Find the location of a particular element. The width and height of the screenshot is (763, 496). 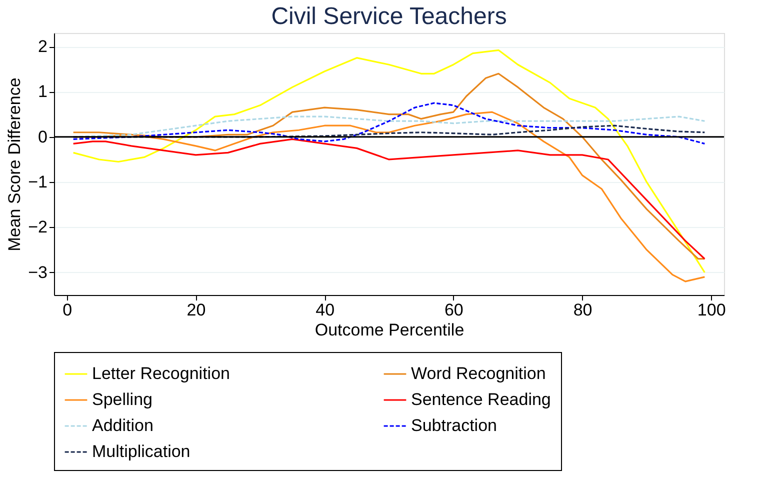

x-tick-label: 20 is located at coordinates (196, 310).